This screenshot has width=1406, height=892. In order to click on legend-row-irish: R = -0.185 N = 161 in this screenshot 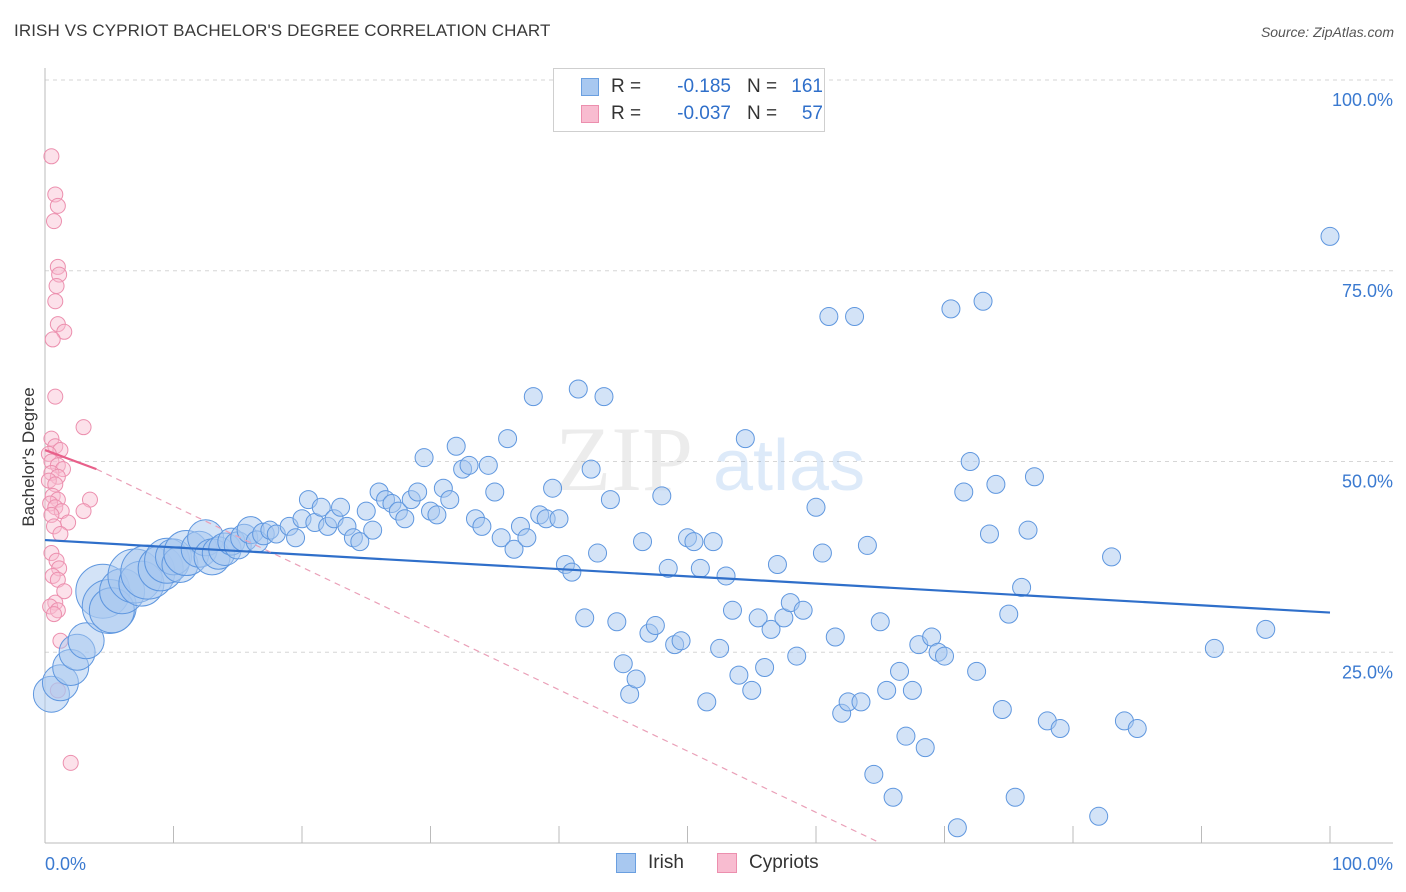, I will do `click(688, 87)`.